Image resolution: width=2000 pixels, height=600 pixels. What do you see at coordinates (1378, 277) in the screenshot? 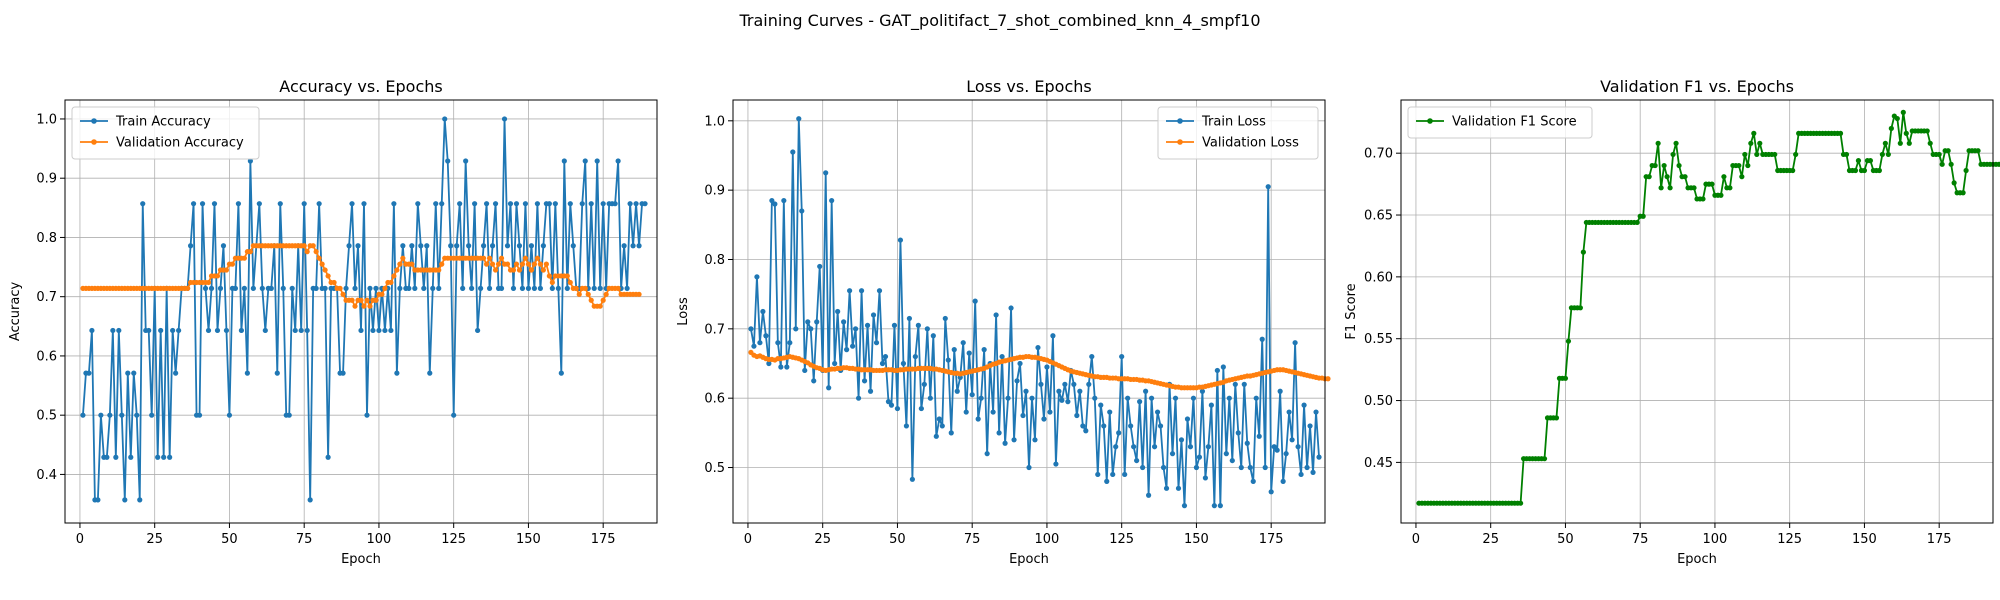
I see `y-tick-label: 0.60` at bounding box center [1378, 277].